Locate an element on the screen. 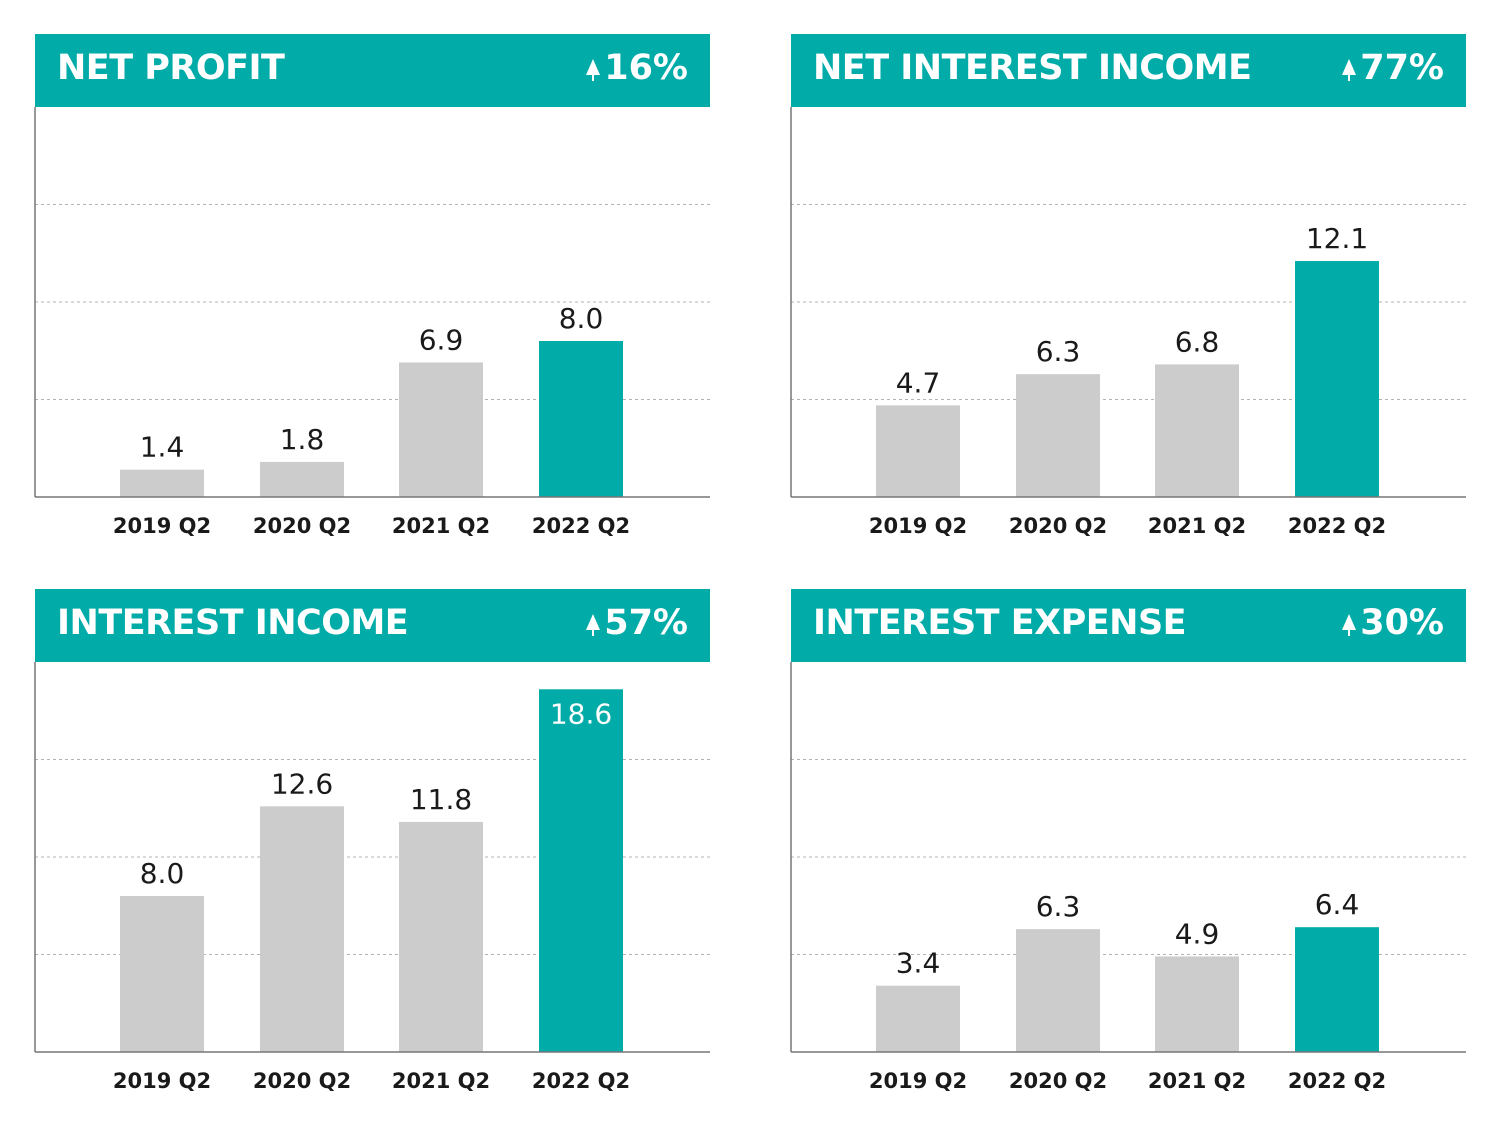 The image size is (1500, 1129). bar-value-label: 1.8 is located at coordinates (302, 439).